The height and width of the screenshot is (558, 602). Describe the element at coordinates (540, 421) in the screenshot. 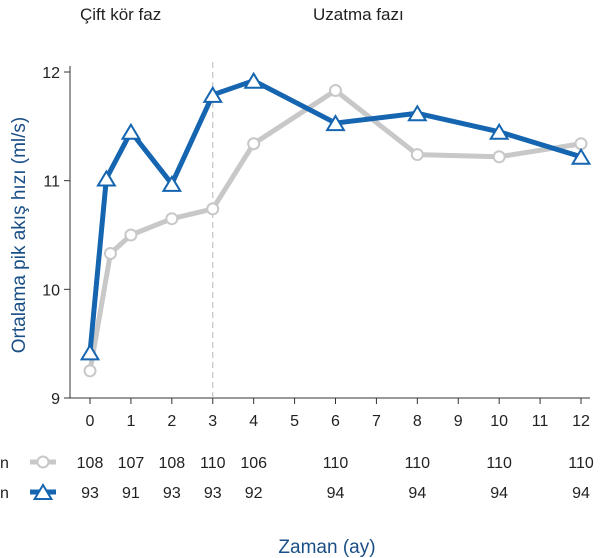

I see `x-tick-label: 11` at that location.